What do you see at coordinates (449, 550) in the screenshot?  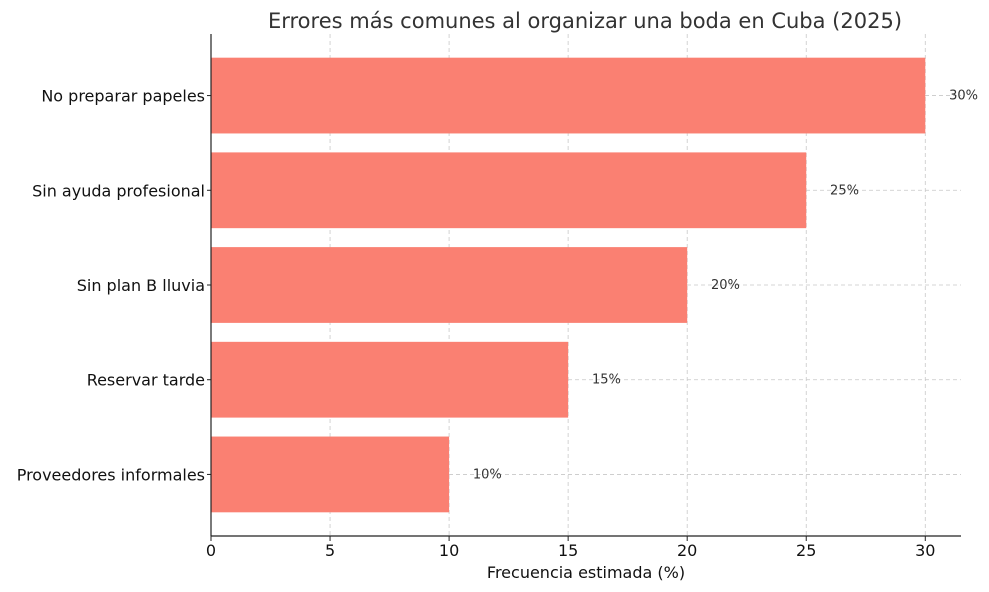 I see `x-tick-label: 10` at bounding box center [449, 550].